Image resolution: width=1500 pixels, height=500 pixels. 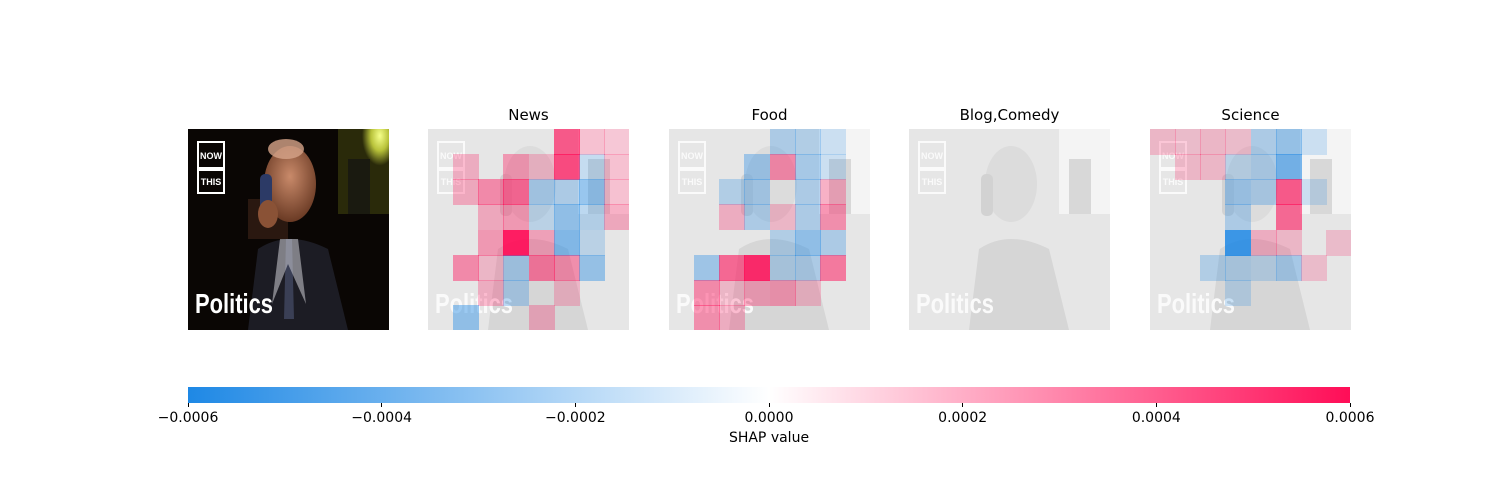 I want to click on overlay-now: NOW, so click(x=211, y=156).